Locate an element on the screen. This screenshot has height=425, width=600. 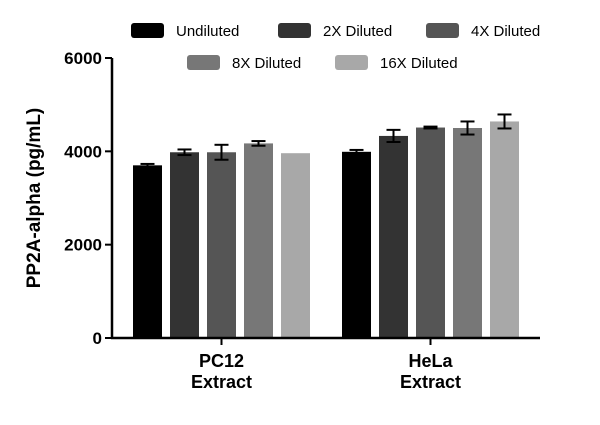
y-tick-label: 6000 is located at coordinates (83, 58).